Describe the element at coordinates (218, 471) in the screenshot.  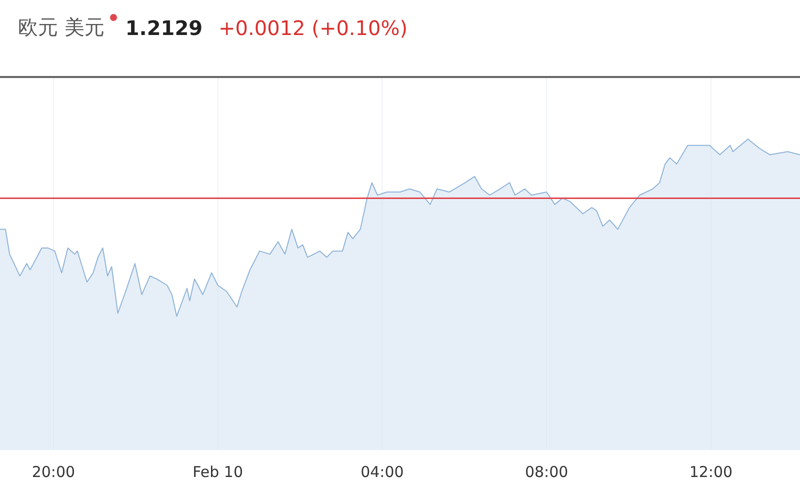
I see `x-tick-label: Feb 10` at that location.